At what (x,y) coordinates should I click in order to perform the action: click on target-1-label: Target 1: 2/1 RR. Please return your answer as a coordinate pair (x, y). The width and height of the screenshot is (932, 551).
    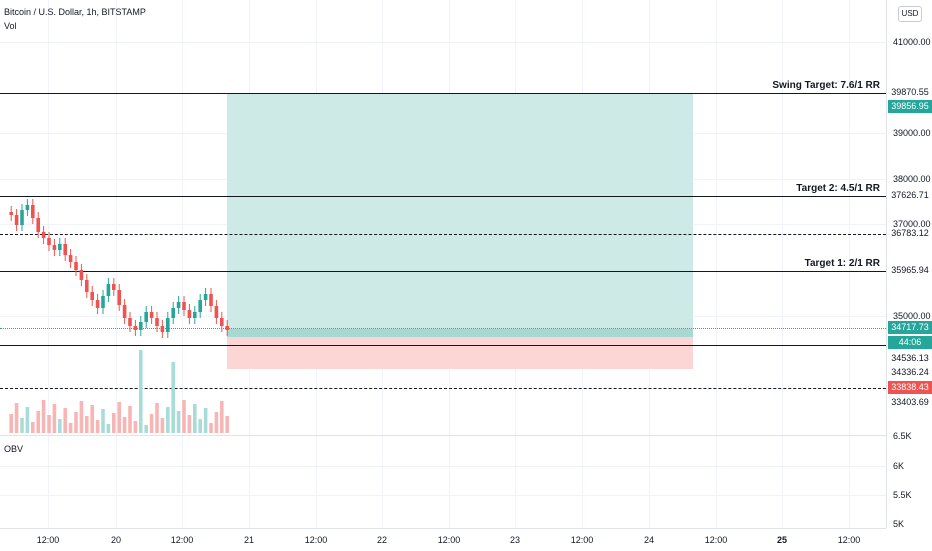
    Looking at the image, I should click on (842, 263).